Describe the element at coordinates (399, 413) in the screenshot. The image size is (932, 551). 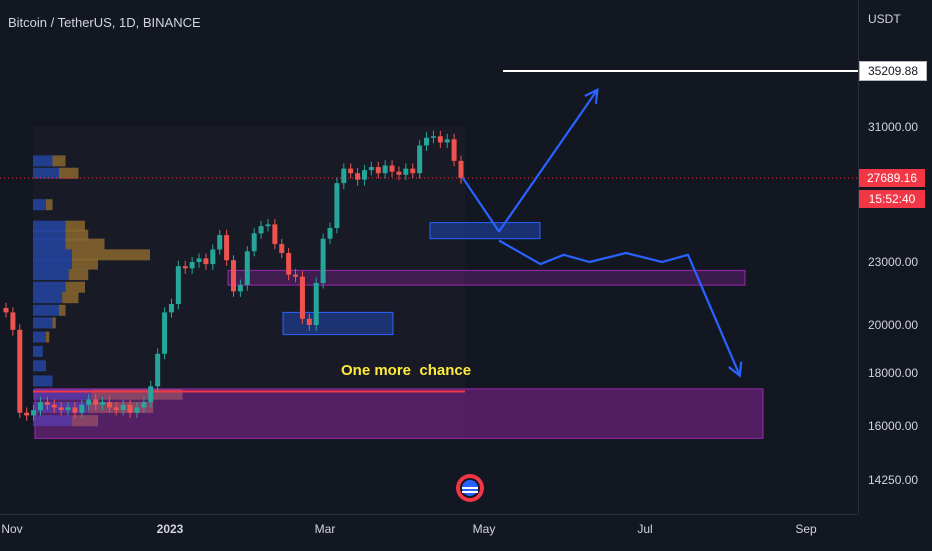
I see `support-zone-lower` at that location.